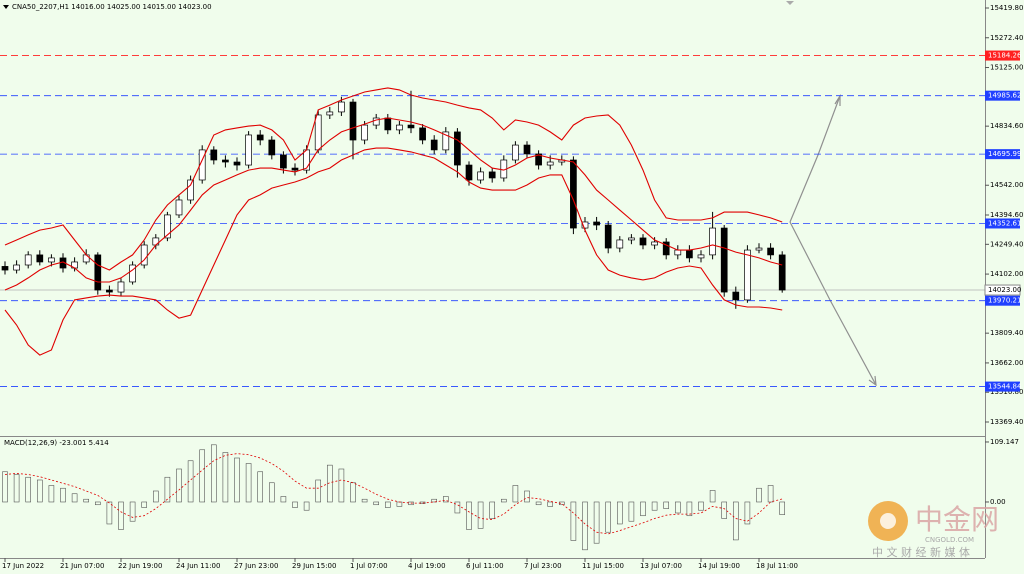 Image resolution: width=1024 pixels, height=574 pixels. Describe the element at coordinates (1006, 392) in the screenshot. I see `y-tick-label: 13516.80` at that location.